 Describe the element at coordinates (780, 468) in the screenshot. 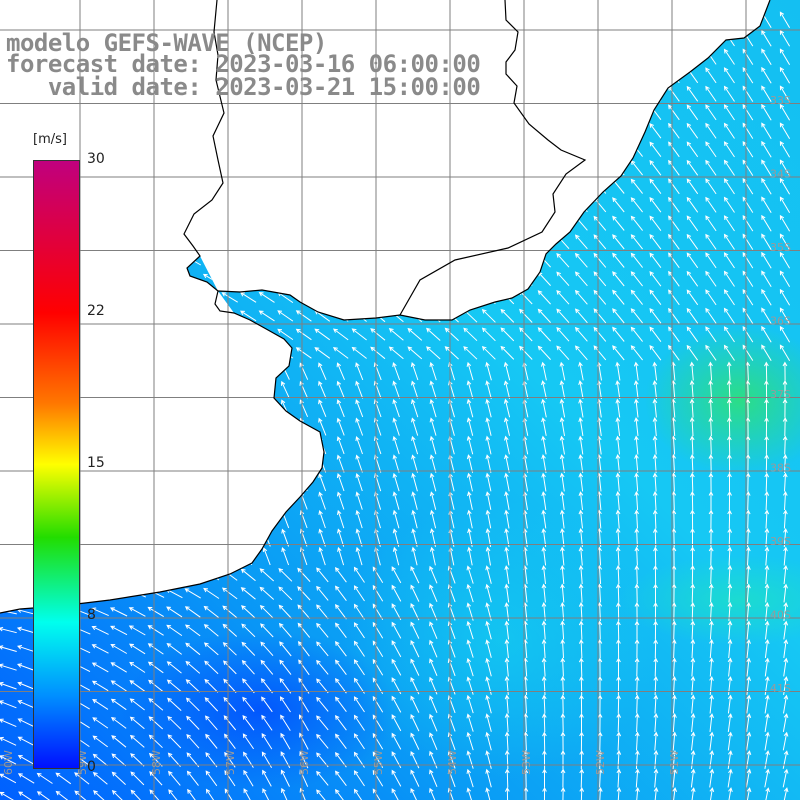

I see `lat-label: 38S` at that location.